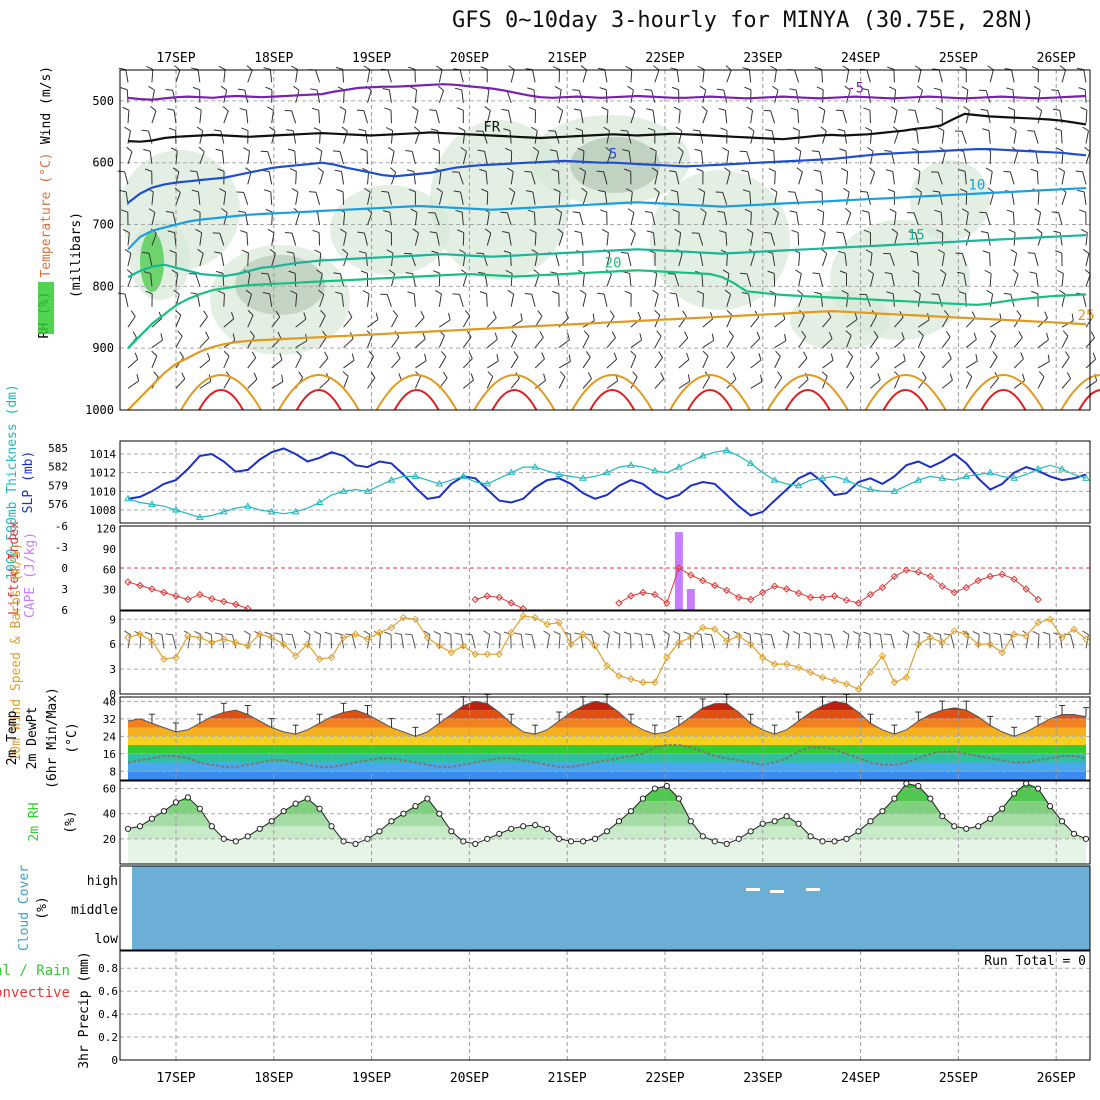 Image resolution: width=1100 pixels, height=1100 pixels. What do you see at coordinates (12, 482) in the screenshot?
I see `thickness-axis-label: 1000-500mb Thickness (dm)` at bounding box center [12, 482].